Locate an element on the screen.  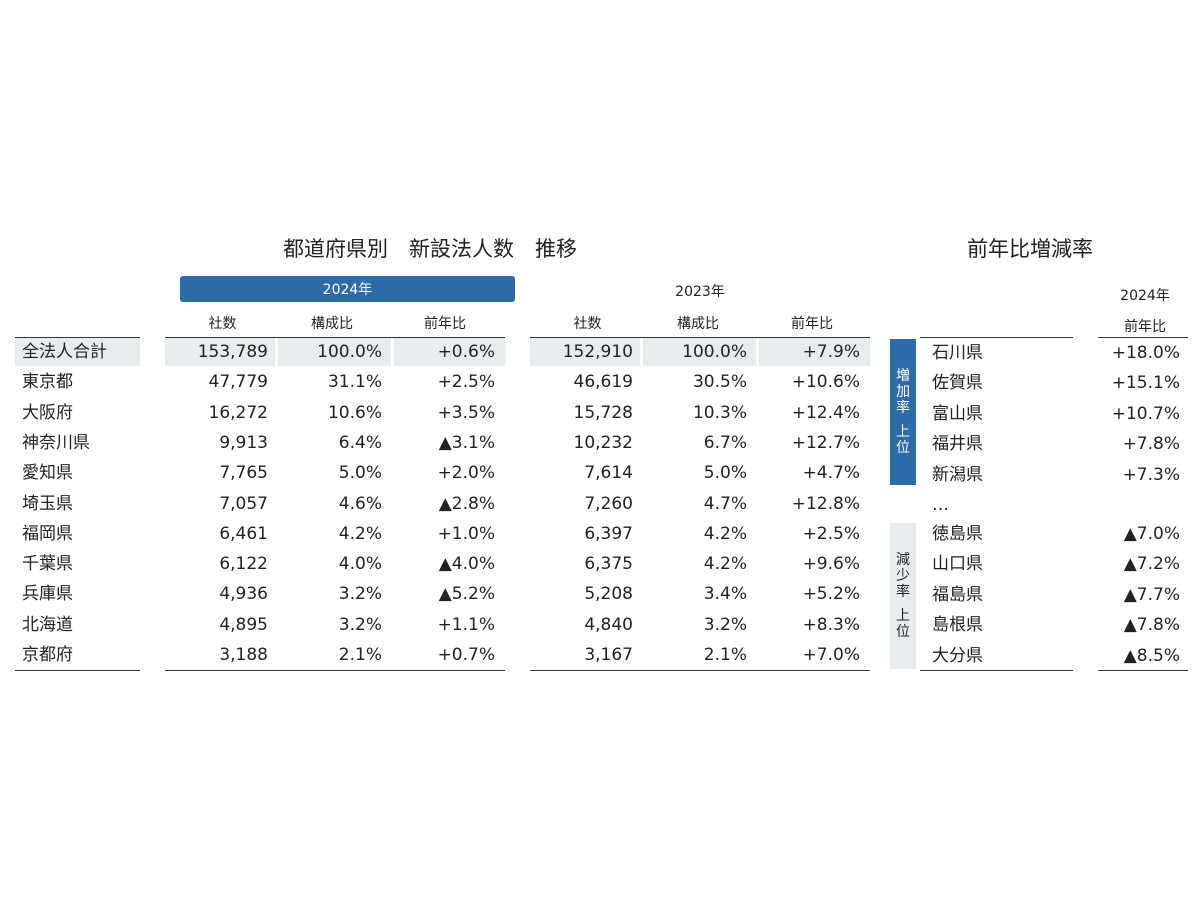
vertical-label-char: 減 is located at coordinates (903, 560).